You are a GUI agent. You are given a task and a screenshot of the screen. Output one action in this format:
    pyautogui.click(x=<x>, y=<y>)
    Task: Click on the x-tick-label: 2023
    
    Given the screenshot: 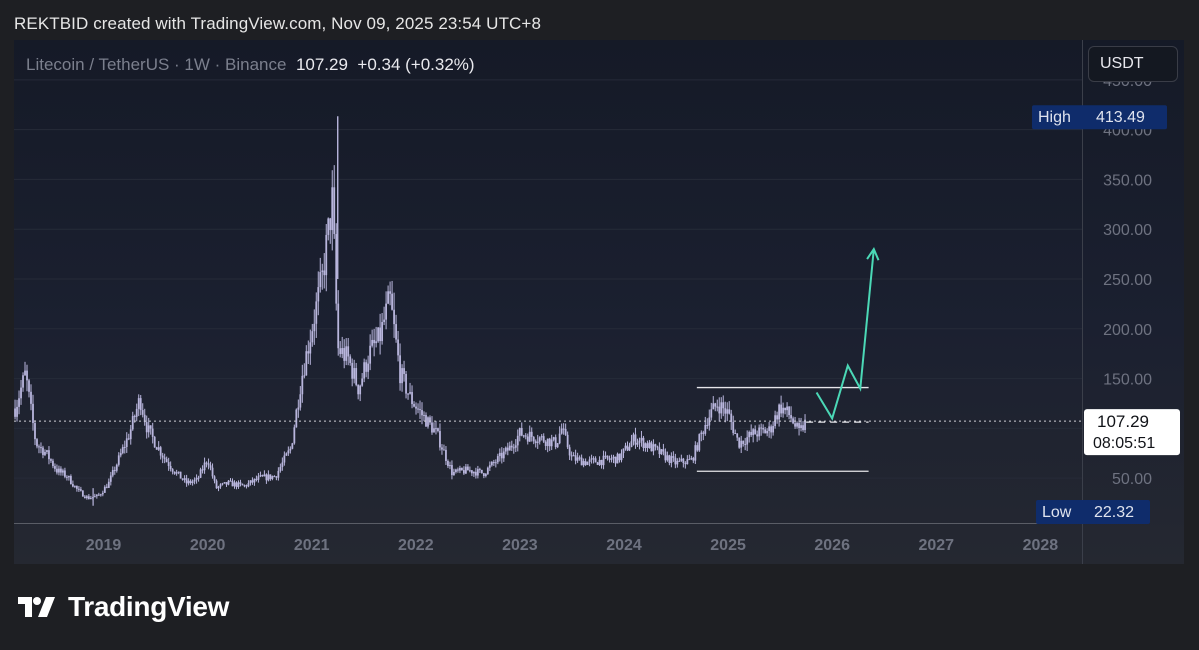 What is the action you would take?
    pyautogui.click(x=520, y=545)
    